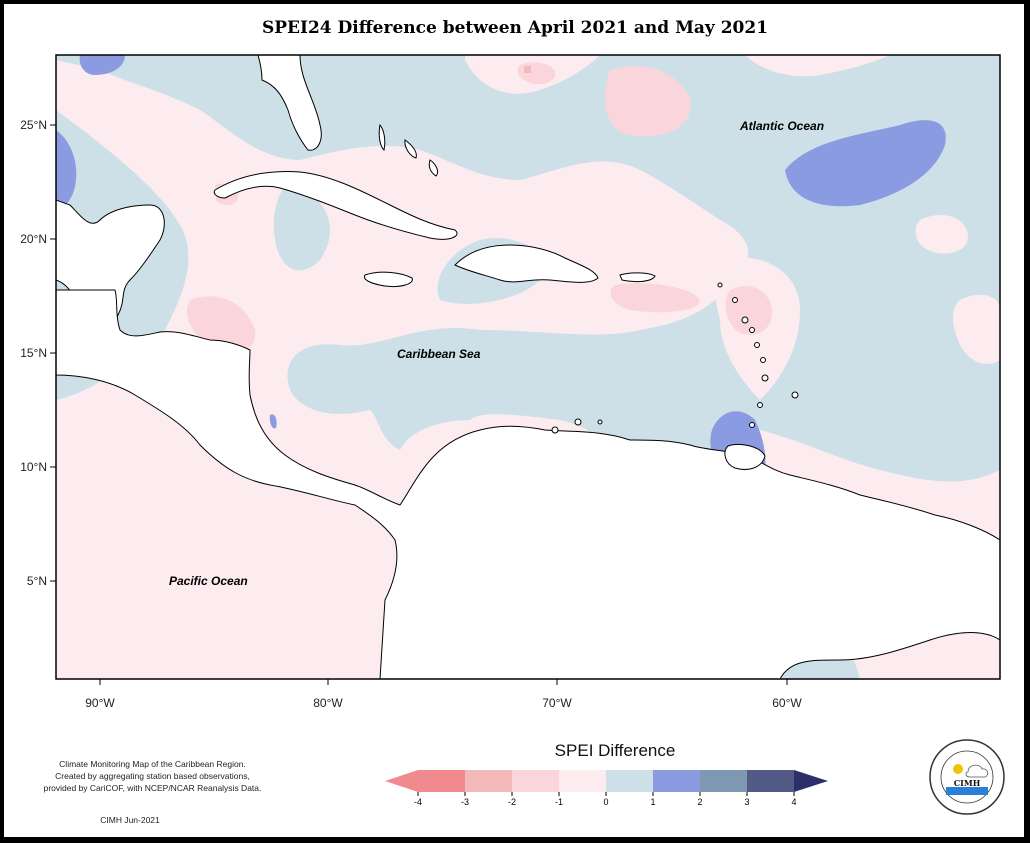  Describe the element at coordinates (600, 422) in the screenshot. I see `island-bonaire` at that location.